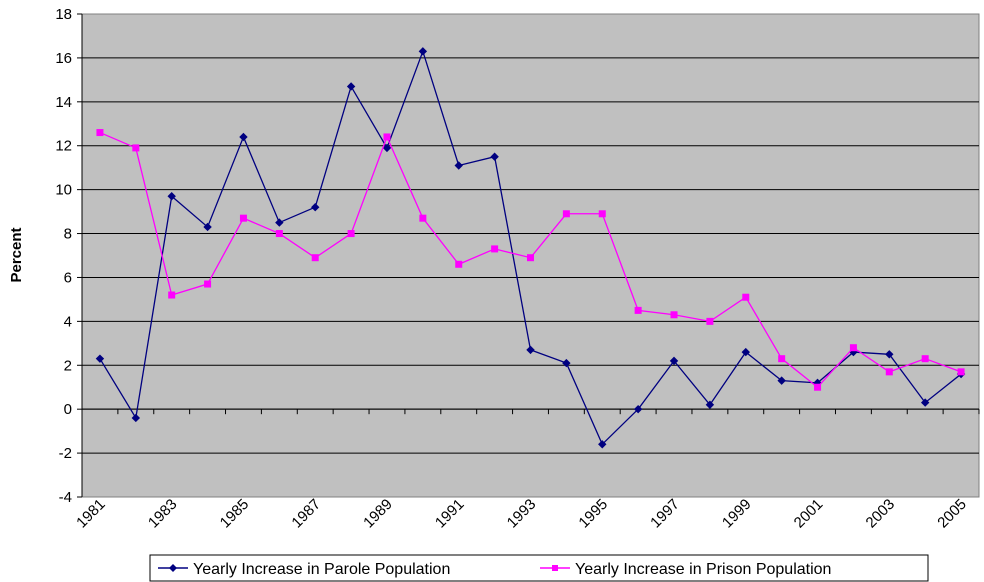 The height and width of the screenshot is (582, 984). I want to click on y-tick-label: -2, so click(65, 453).